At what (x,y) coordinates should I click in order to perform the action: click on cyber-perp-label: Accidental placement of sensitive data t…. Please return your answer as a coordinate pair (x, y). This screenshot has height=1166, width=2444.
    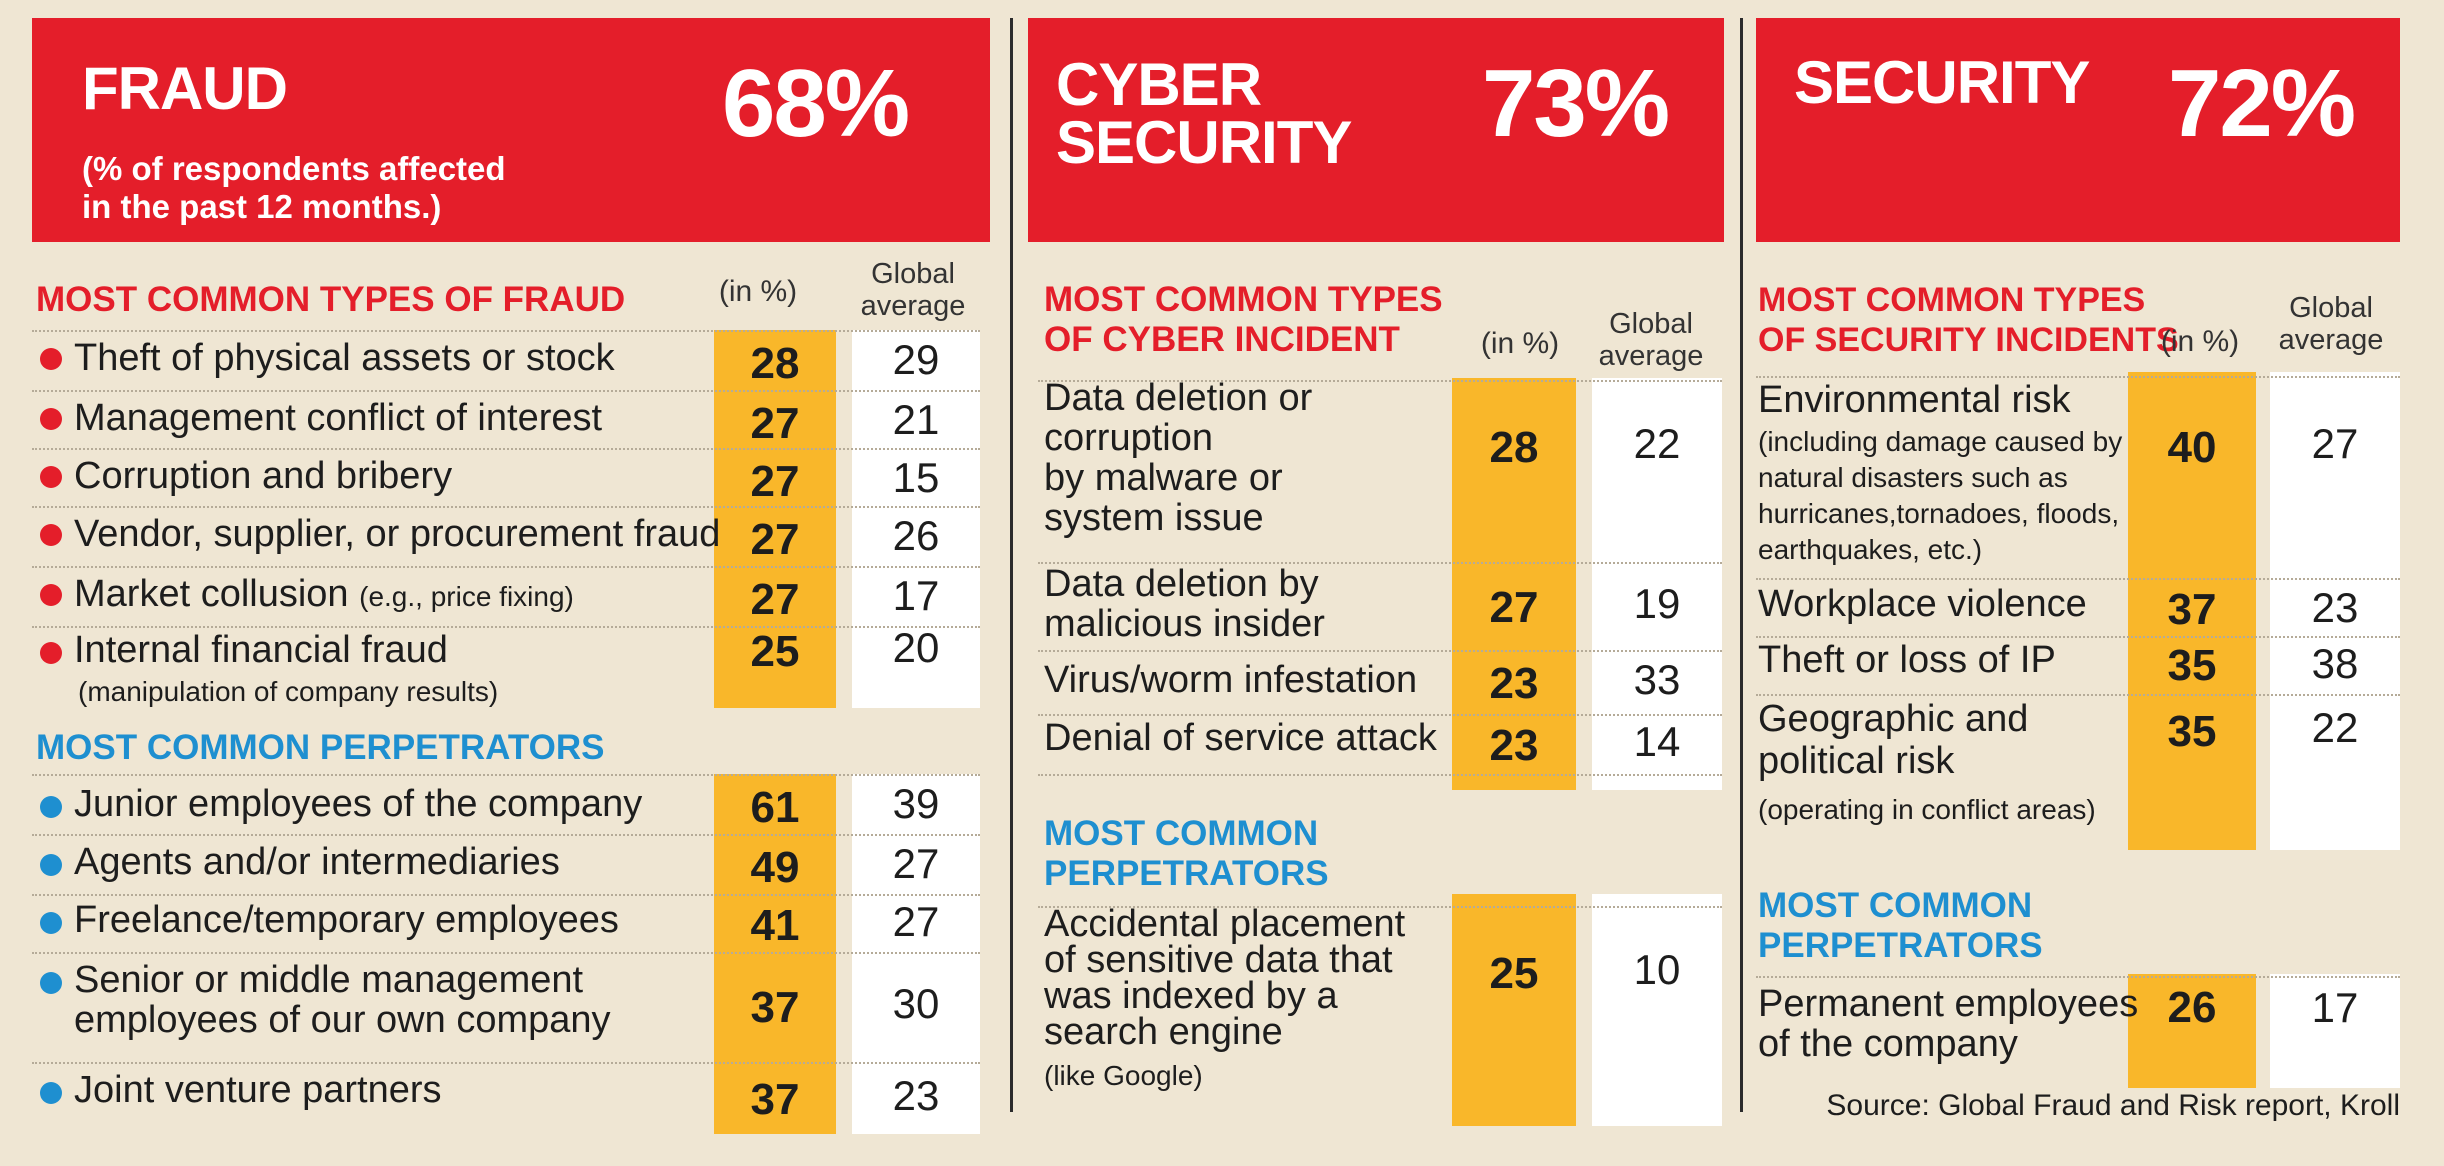
    Looking at the image, I should click on (1225, 978).